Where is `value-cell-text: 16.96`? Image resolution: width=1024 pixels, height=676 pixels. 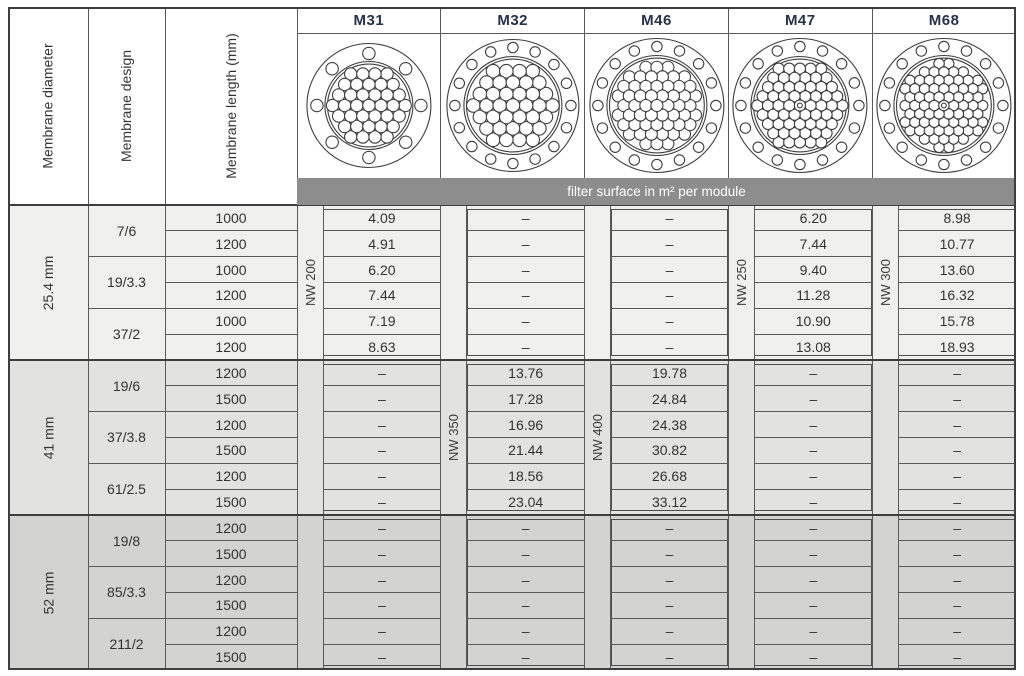 value-cell-text: 16.96 is located at coordinates (526, 424).